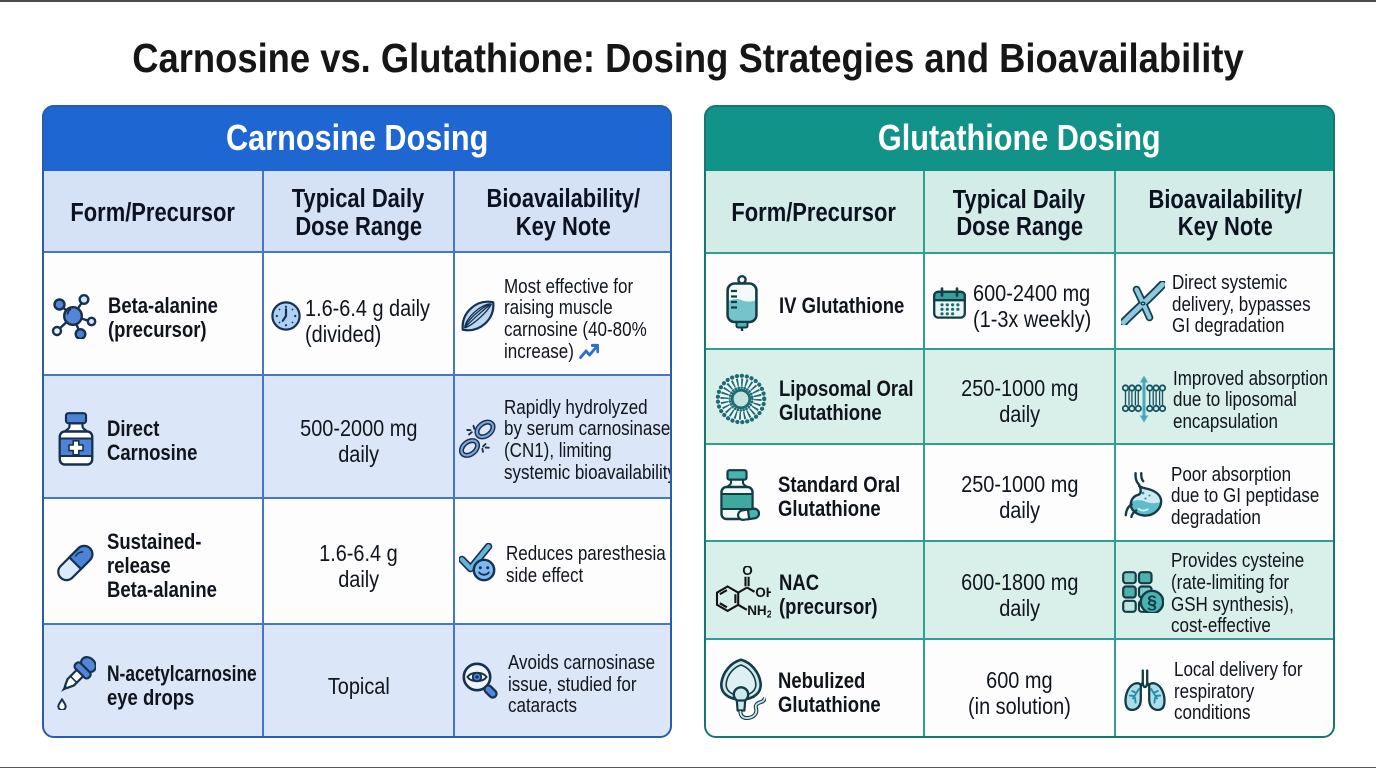 The image size is (1376, 768). I want to click on svg-text: OH, so click(763, 592).